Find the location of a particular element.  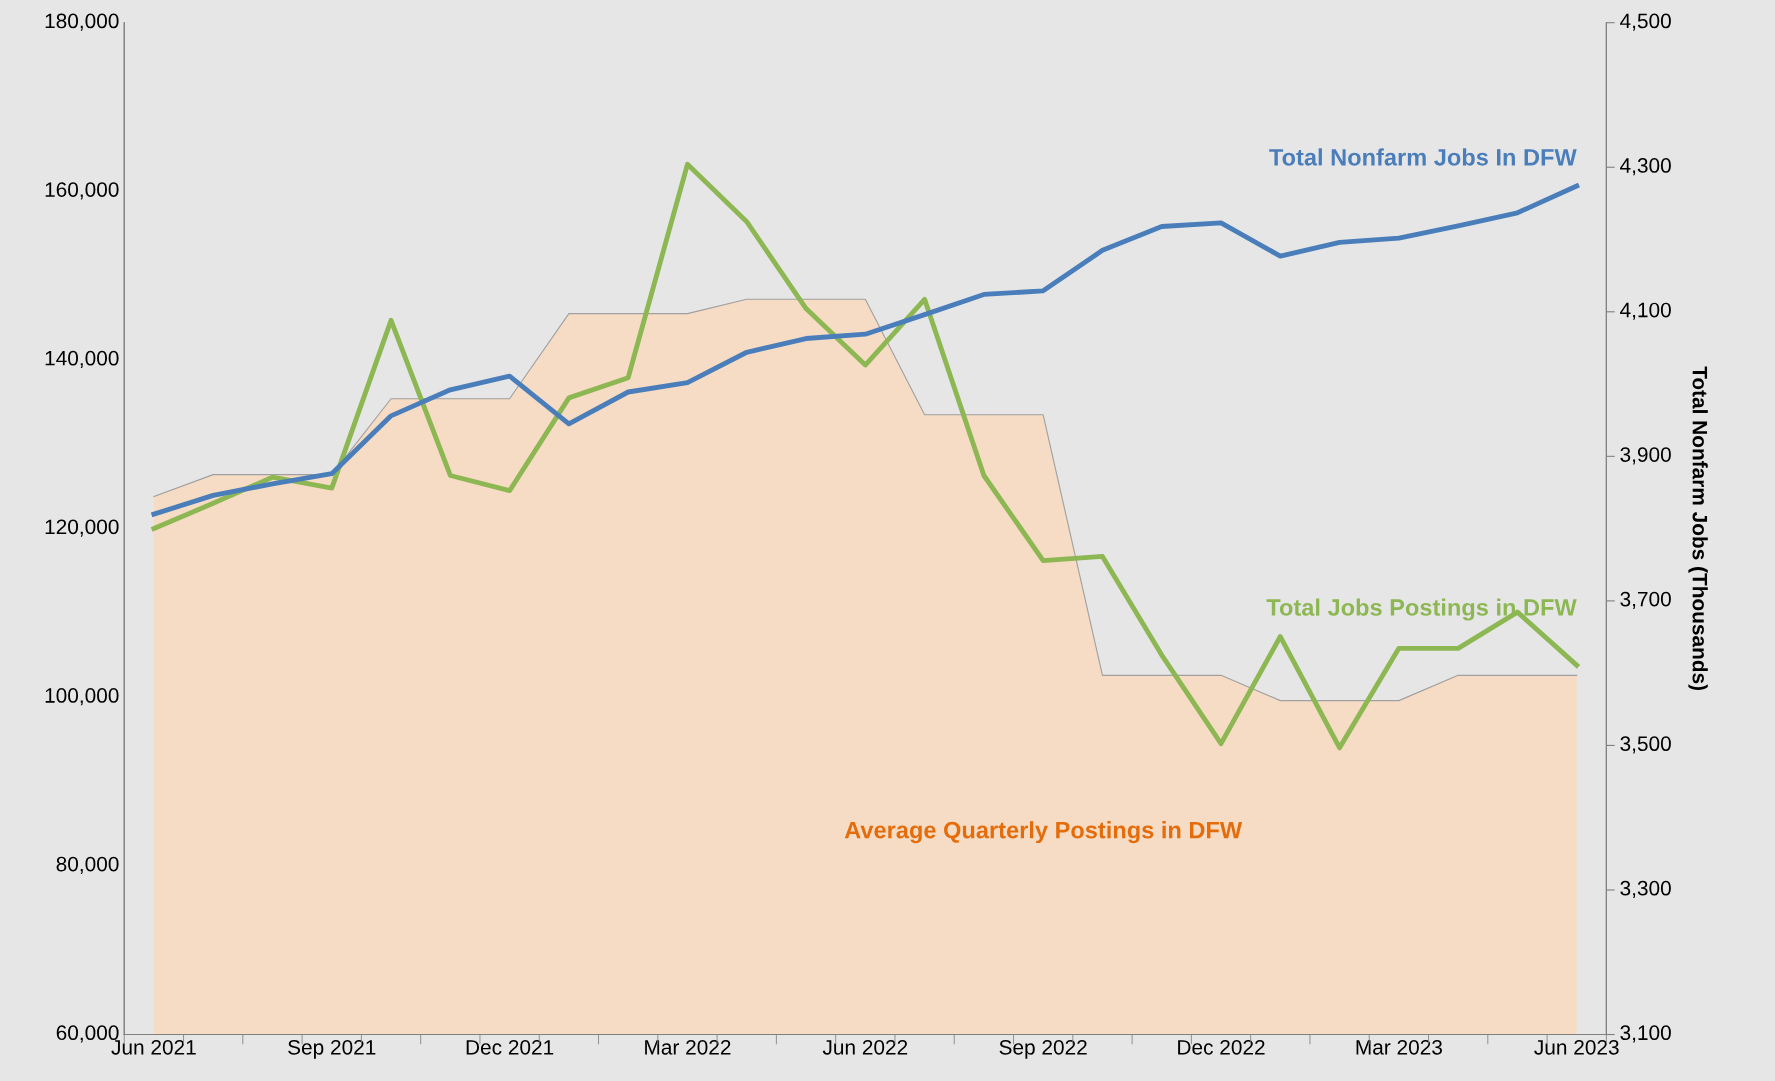

y2-tick-label: 4,100 is located at coordinates (1645, 311).